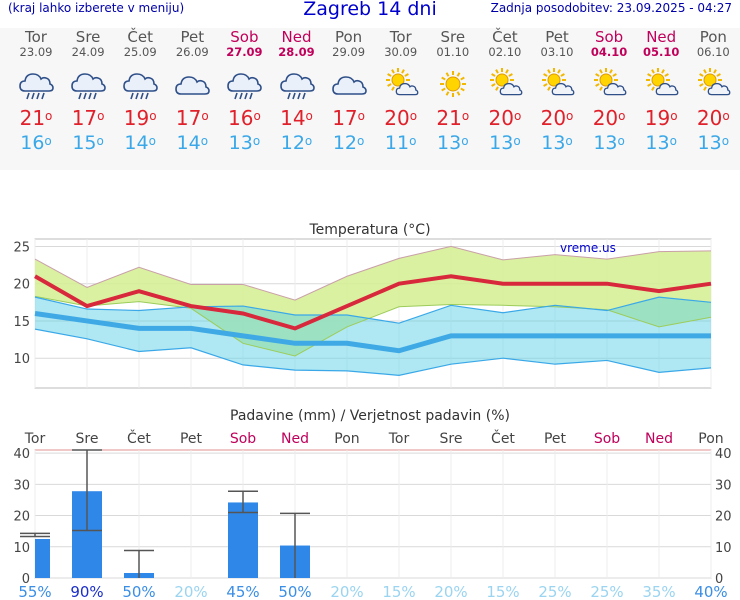  I want to click on day-date: 27.09, so click(244, 52).